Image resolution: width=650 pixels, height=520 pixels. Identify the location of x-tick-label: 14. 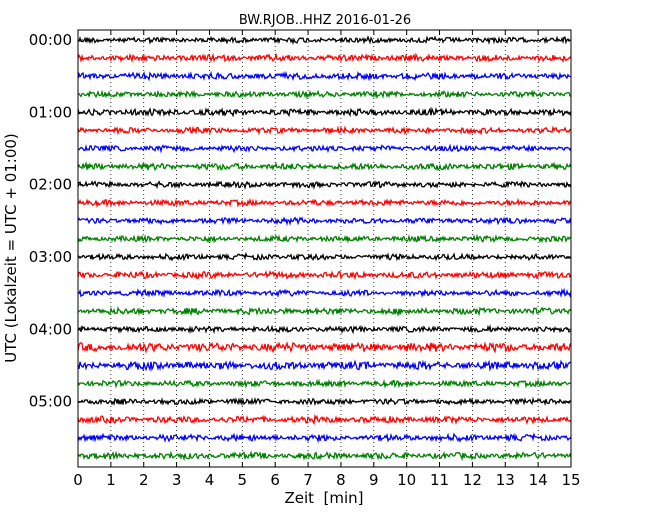
(538, 480).